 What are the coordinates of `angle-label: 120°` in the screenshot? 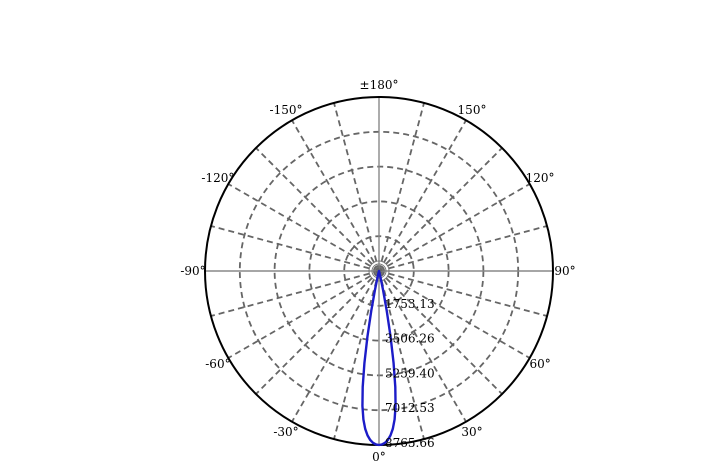 It's located at (540, 178).